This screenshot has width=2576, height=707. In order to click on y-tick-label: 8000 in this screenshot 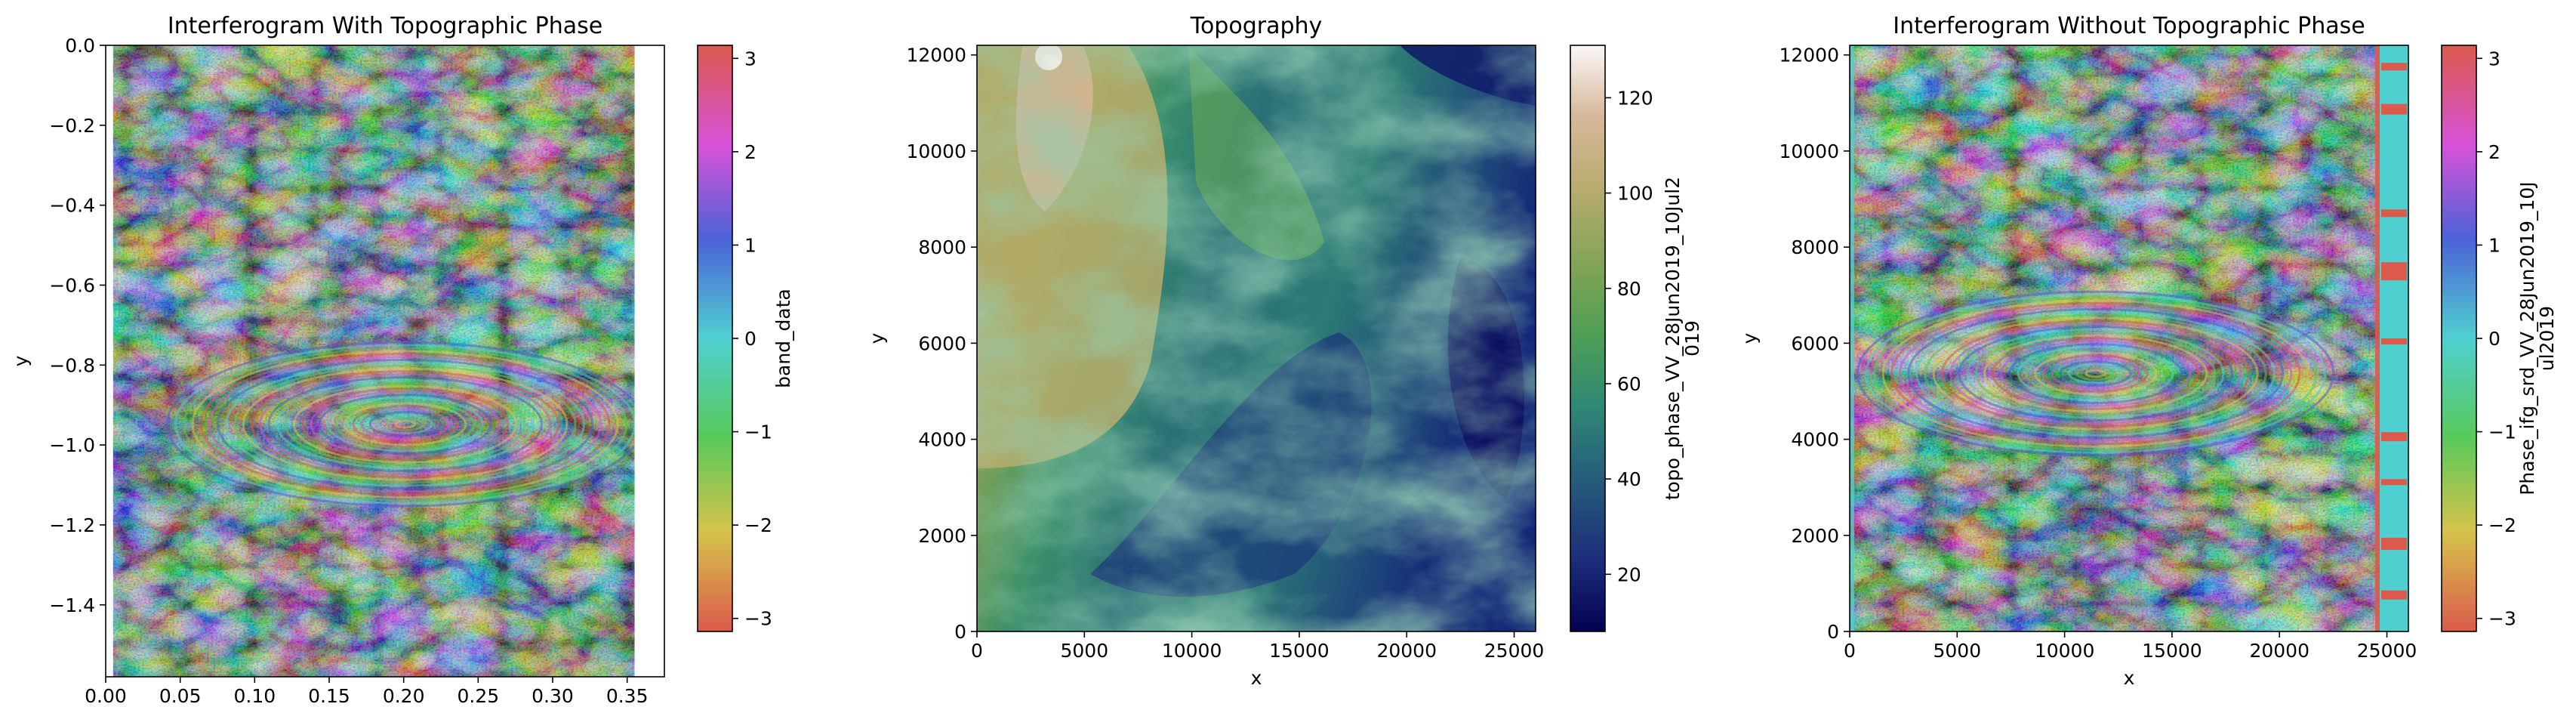, I will do `click(1815, 247)`.